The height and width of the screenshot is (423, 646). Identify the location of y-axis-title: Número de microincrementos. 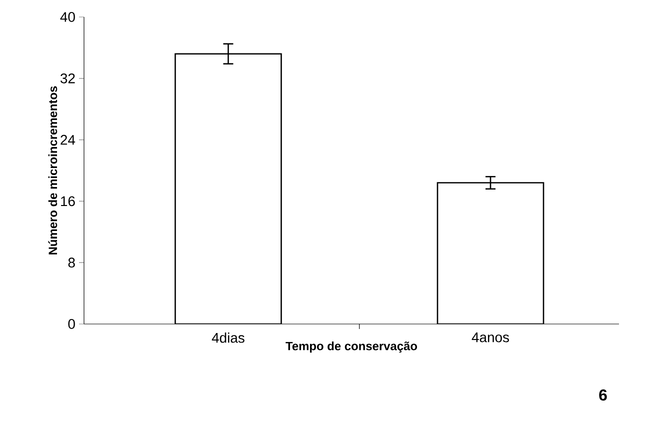
(53, 170).